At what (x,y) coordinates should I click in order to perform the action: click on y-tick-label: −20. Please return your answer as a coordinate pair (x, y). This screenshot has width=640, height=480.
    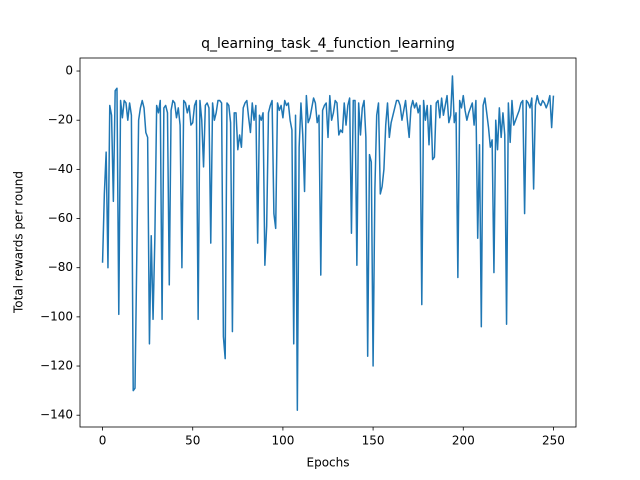
    Looking at the image, I should click on (60, 120).